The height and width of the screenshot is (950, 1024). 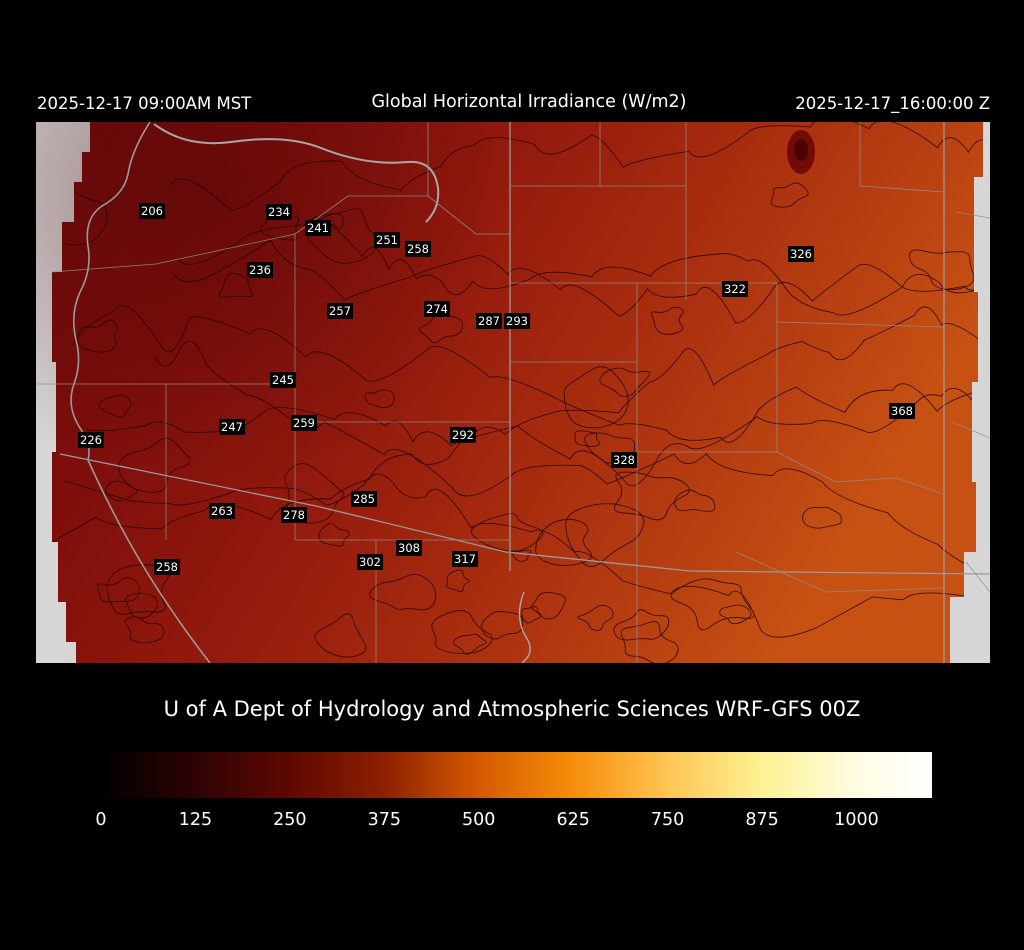 I want to click on river-south, so click(x=524, y=627).